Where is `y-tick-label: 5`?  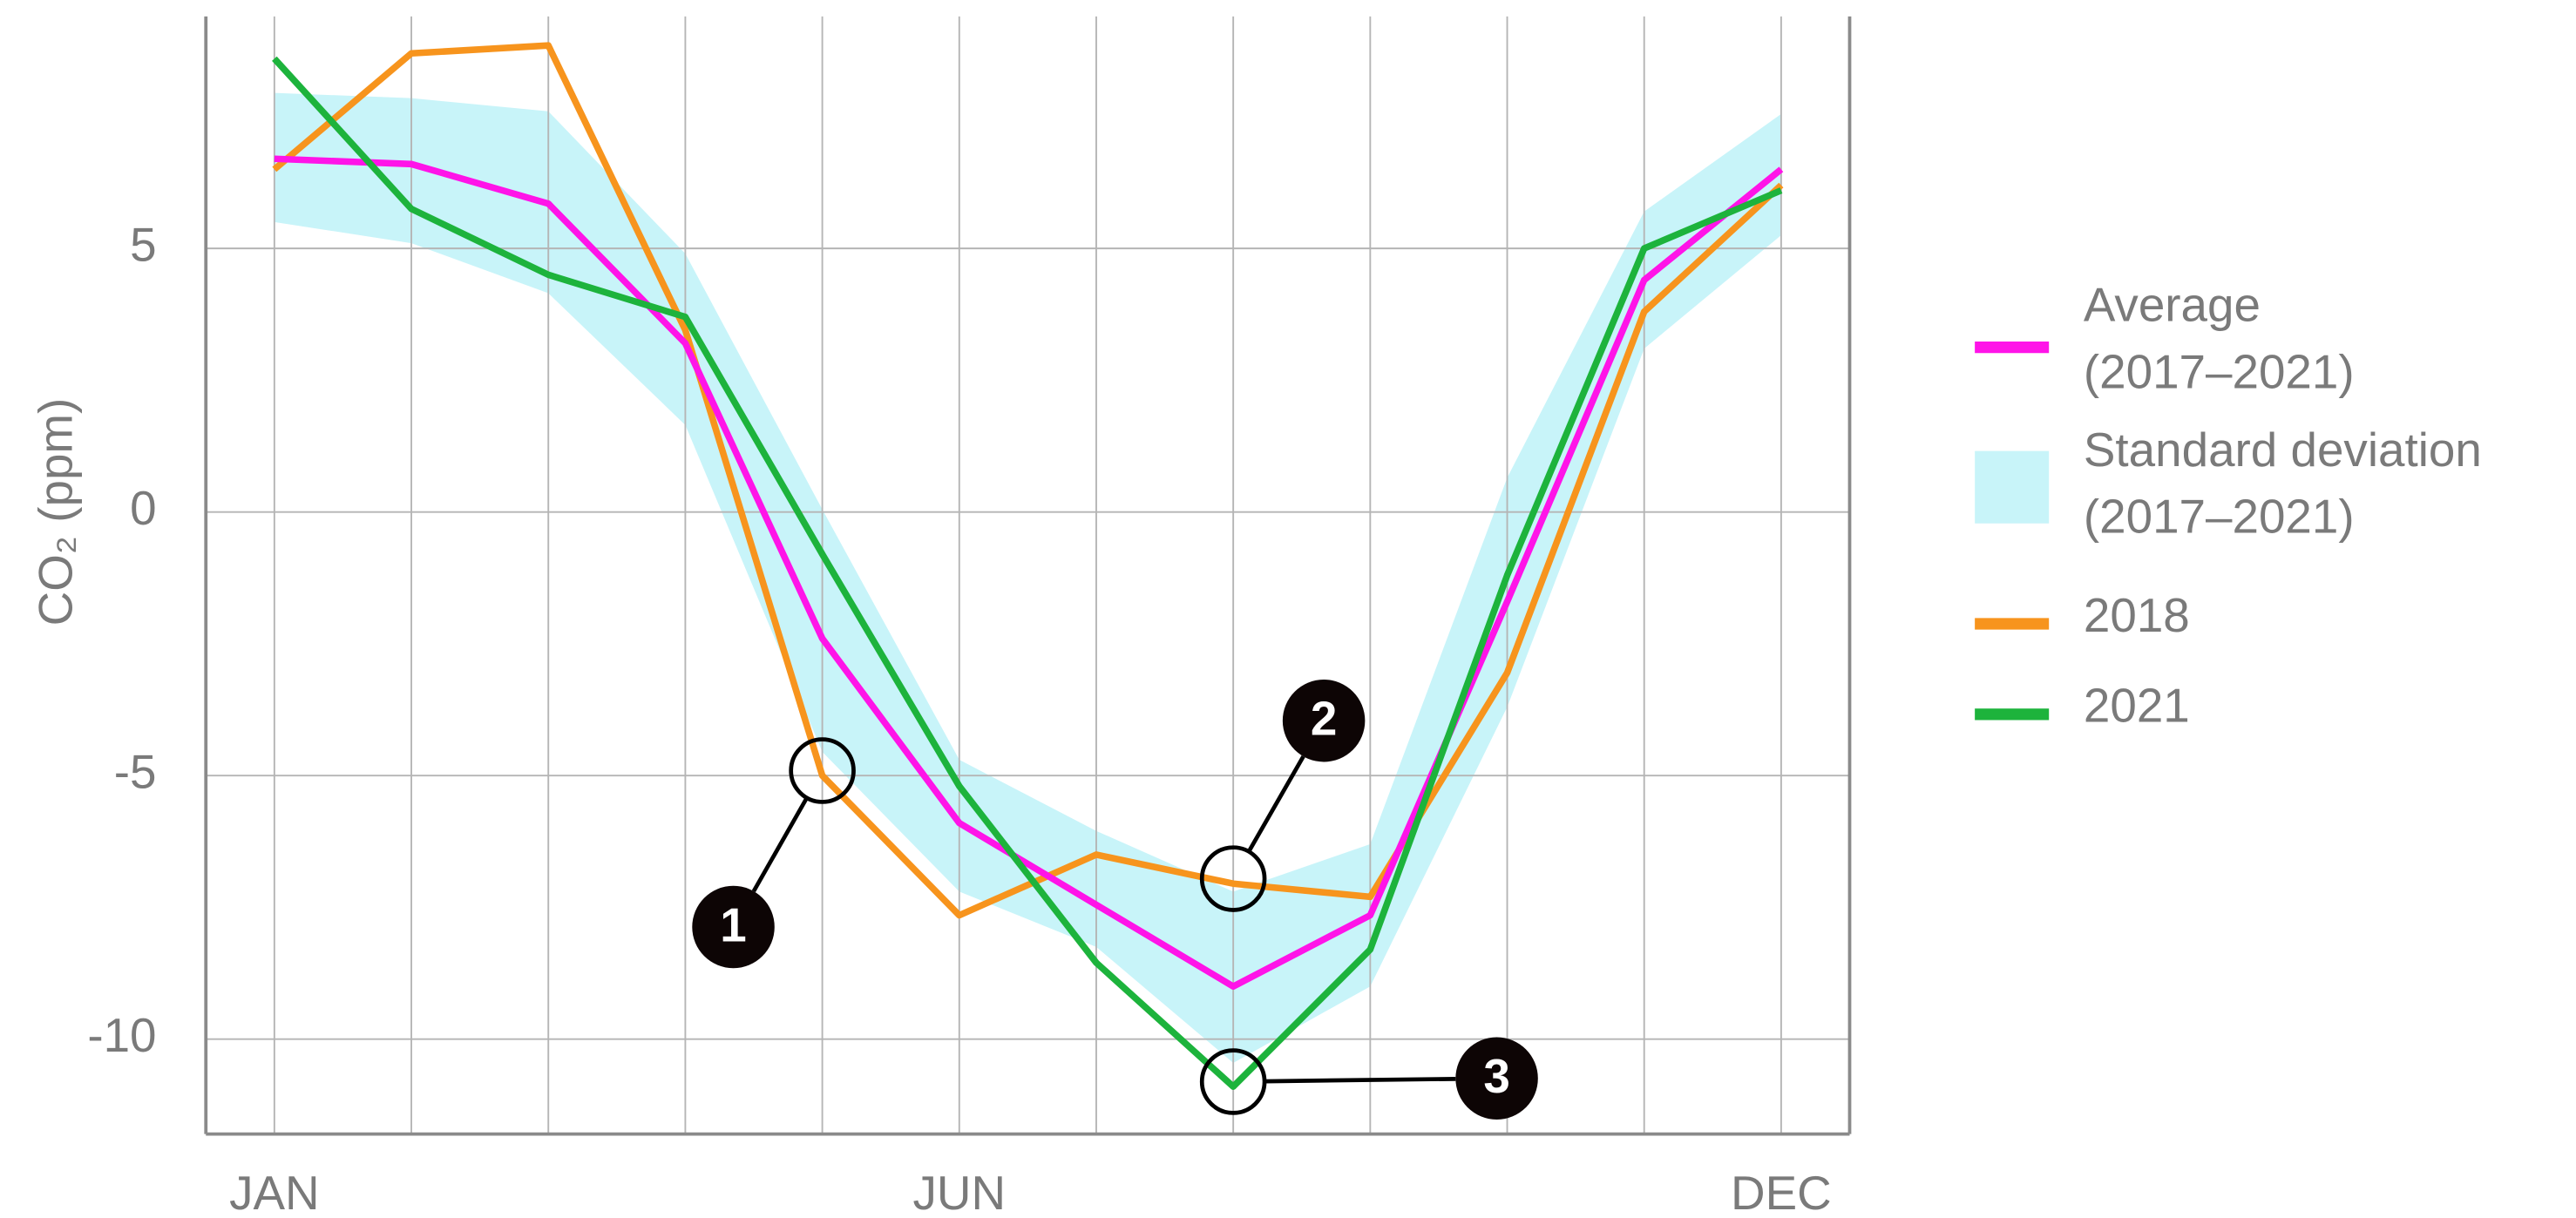
y-tick-label: 5 is located at coordinates (143, 245).